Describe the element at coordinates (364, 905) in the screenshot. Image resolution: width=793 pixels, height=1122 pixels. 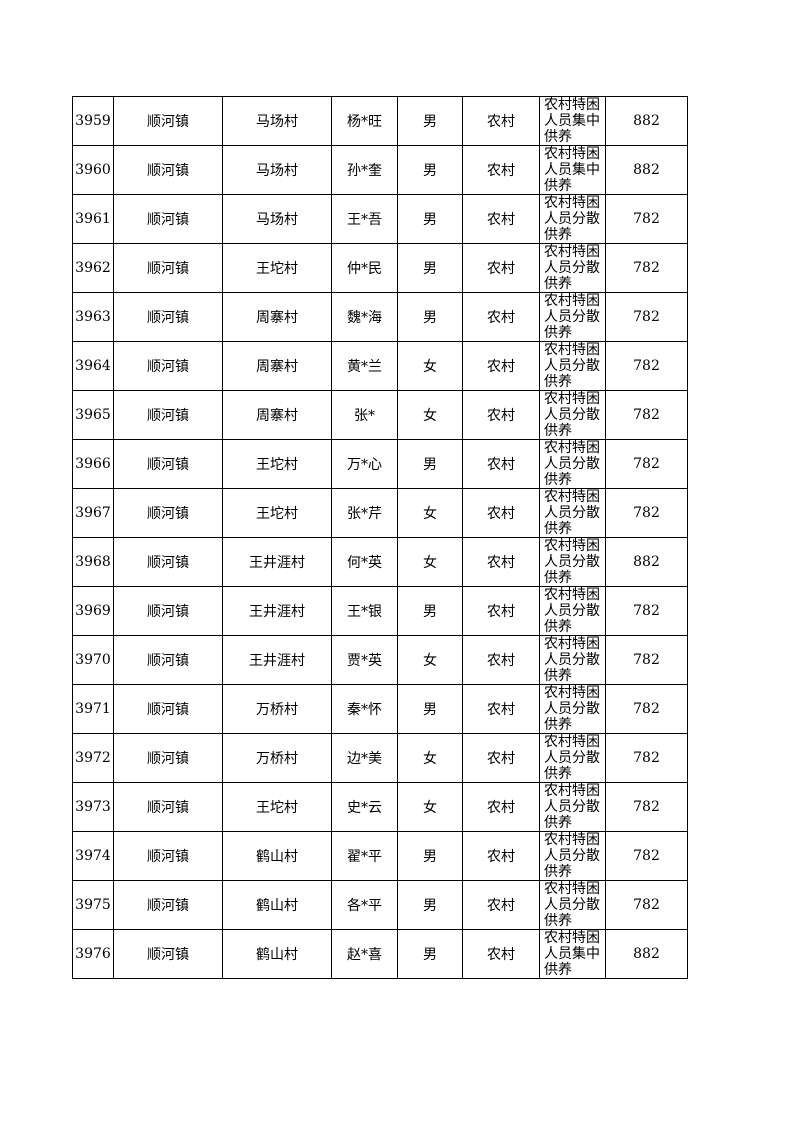
I see `person-name: 各*平` at that location.